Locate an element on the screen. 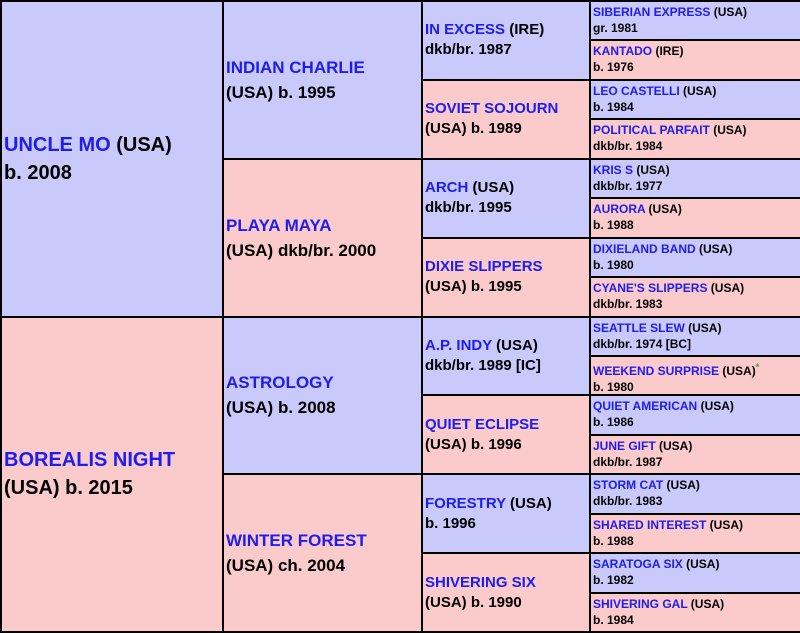 The height and width of the screenshot is (633, 800). horse-name-link: QUIET ECLIPSE is located at coordinates (482, 424).